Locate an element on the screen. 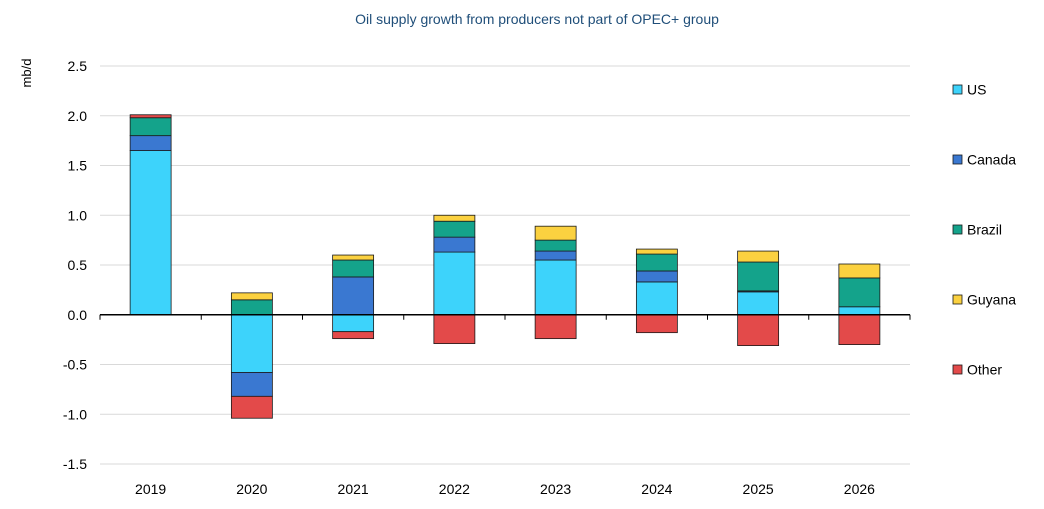 This screenshot has width=1044, height=509. legend-label: Guyana is located at coordinates (991, 300).